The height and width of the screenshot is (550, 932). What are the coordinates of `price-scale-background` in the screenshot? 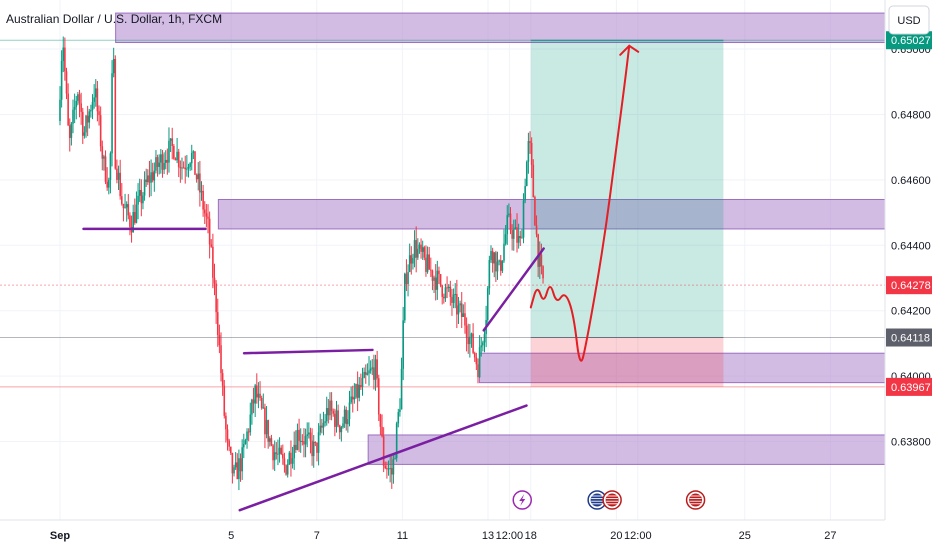 It's located at (908, 275).